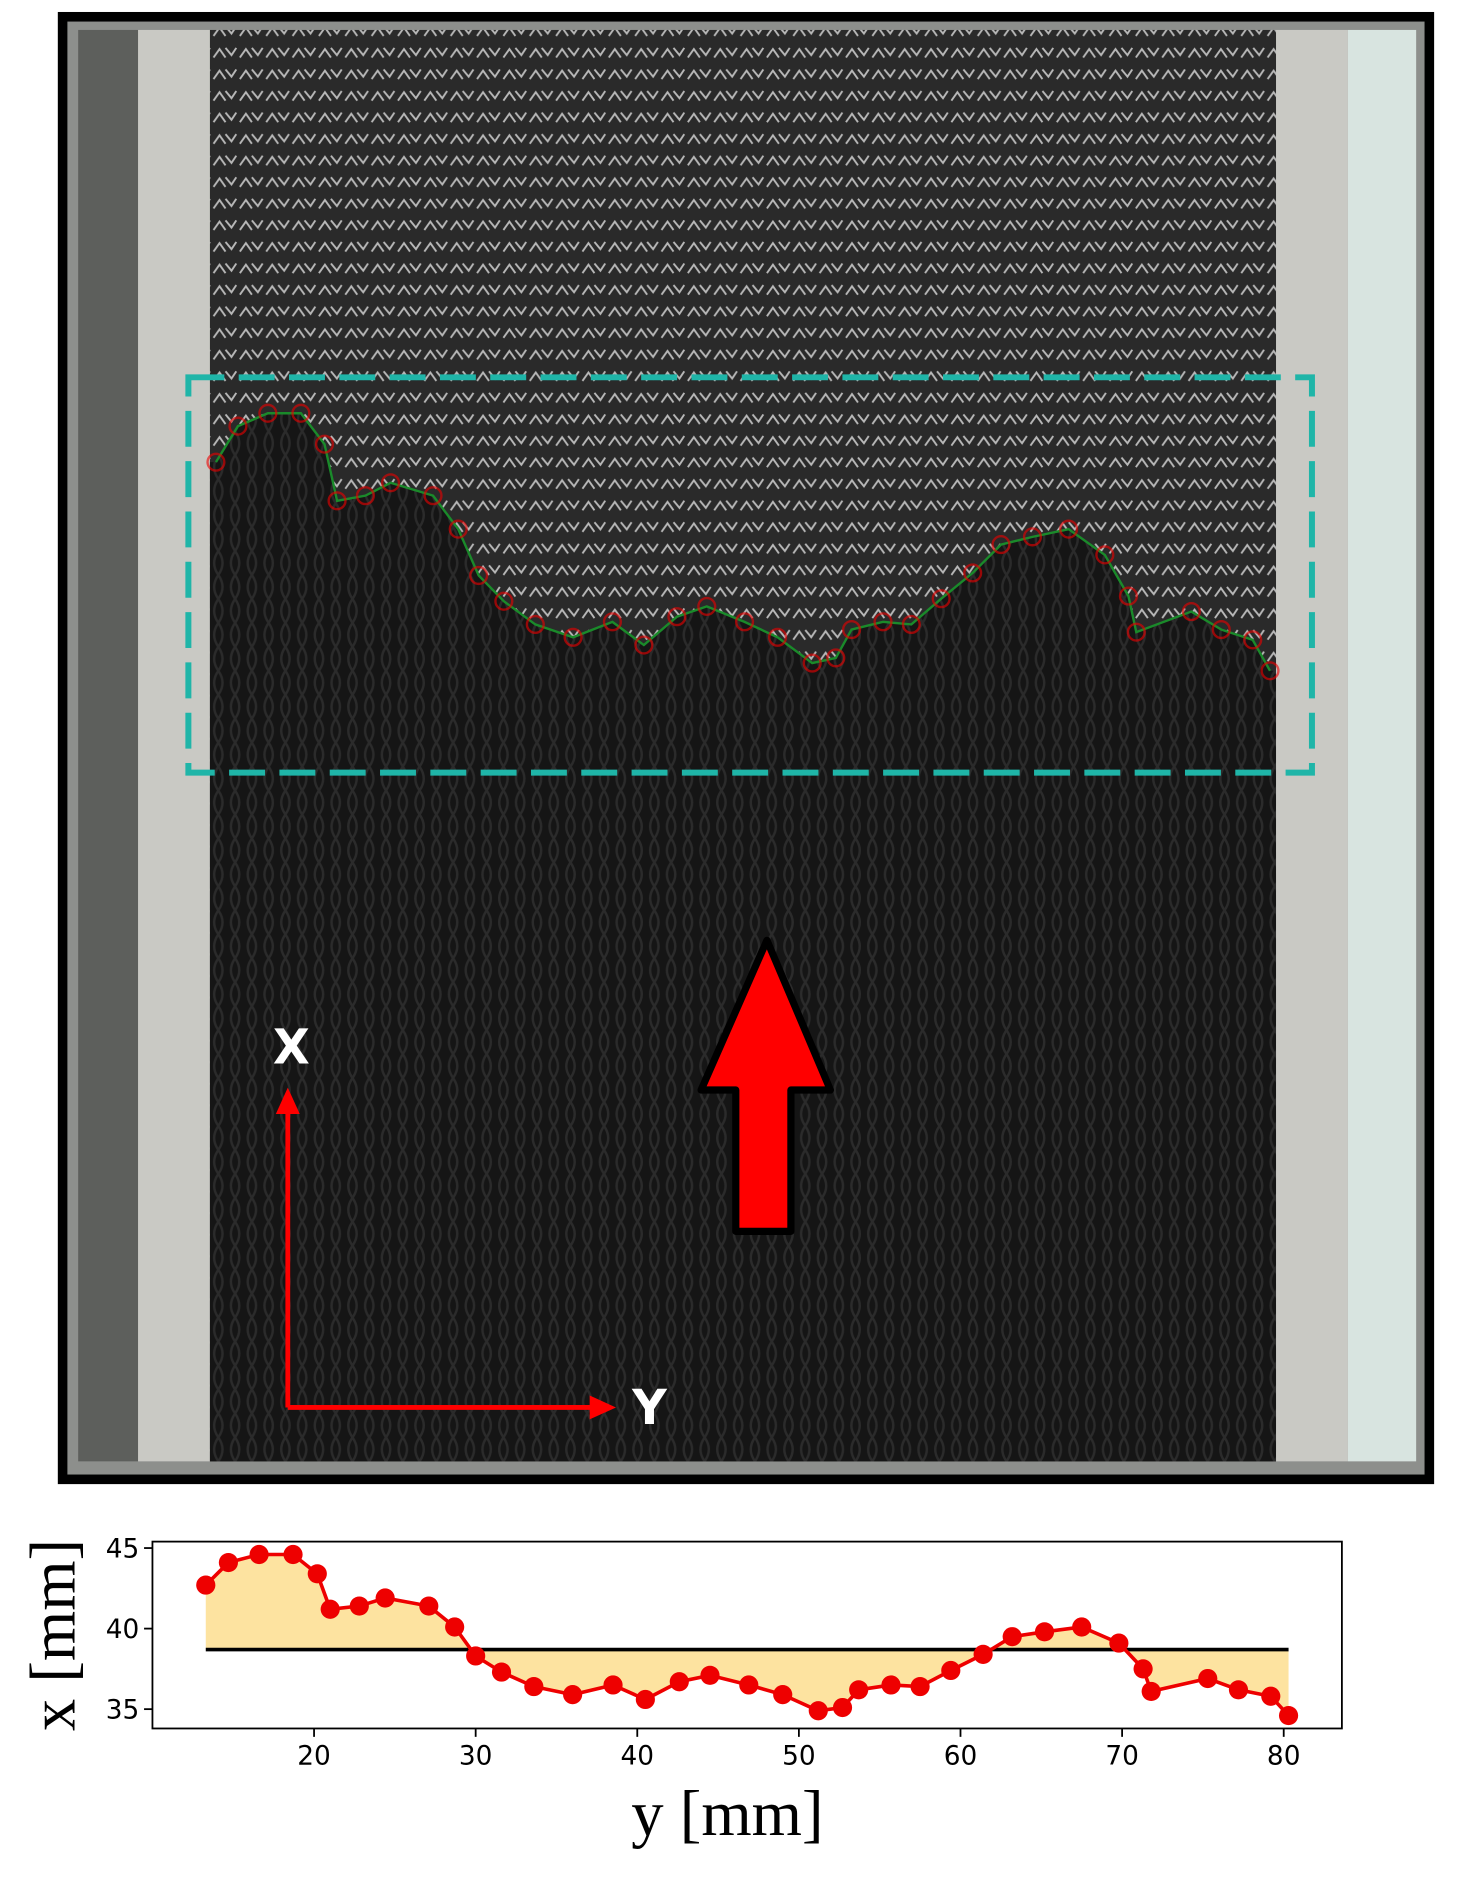  Describe the element at coordinates (123, 1711) in the screenshot. I see `y-tick-label: 35` at that location.